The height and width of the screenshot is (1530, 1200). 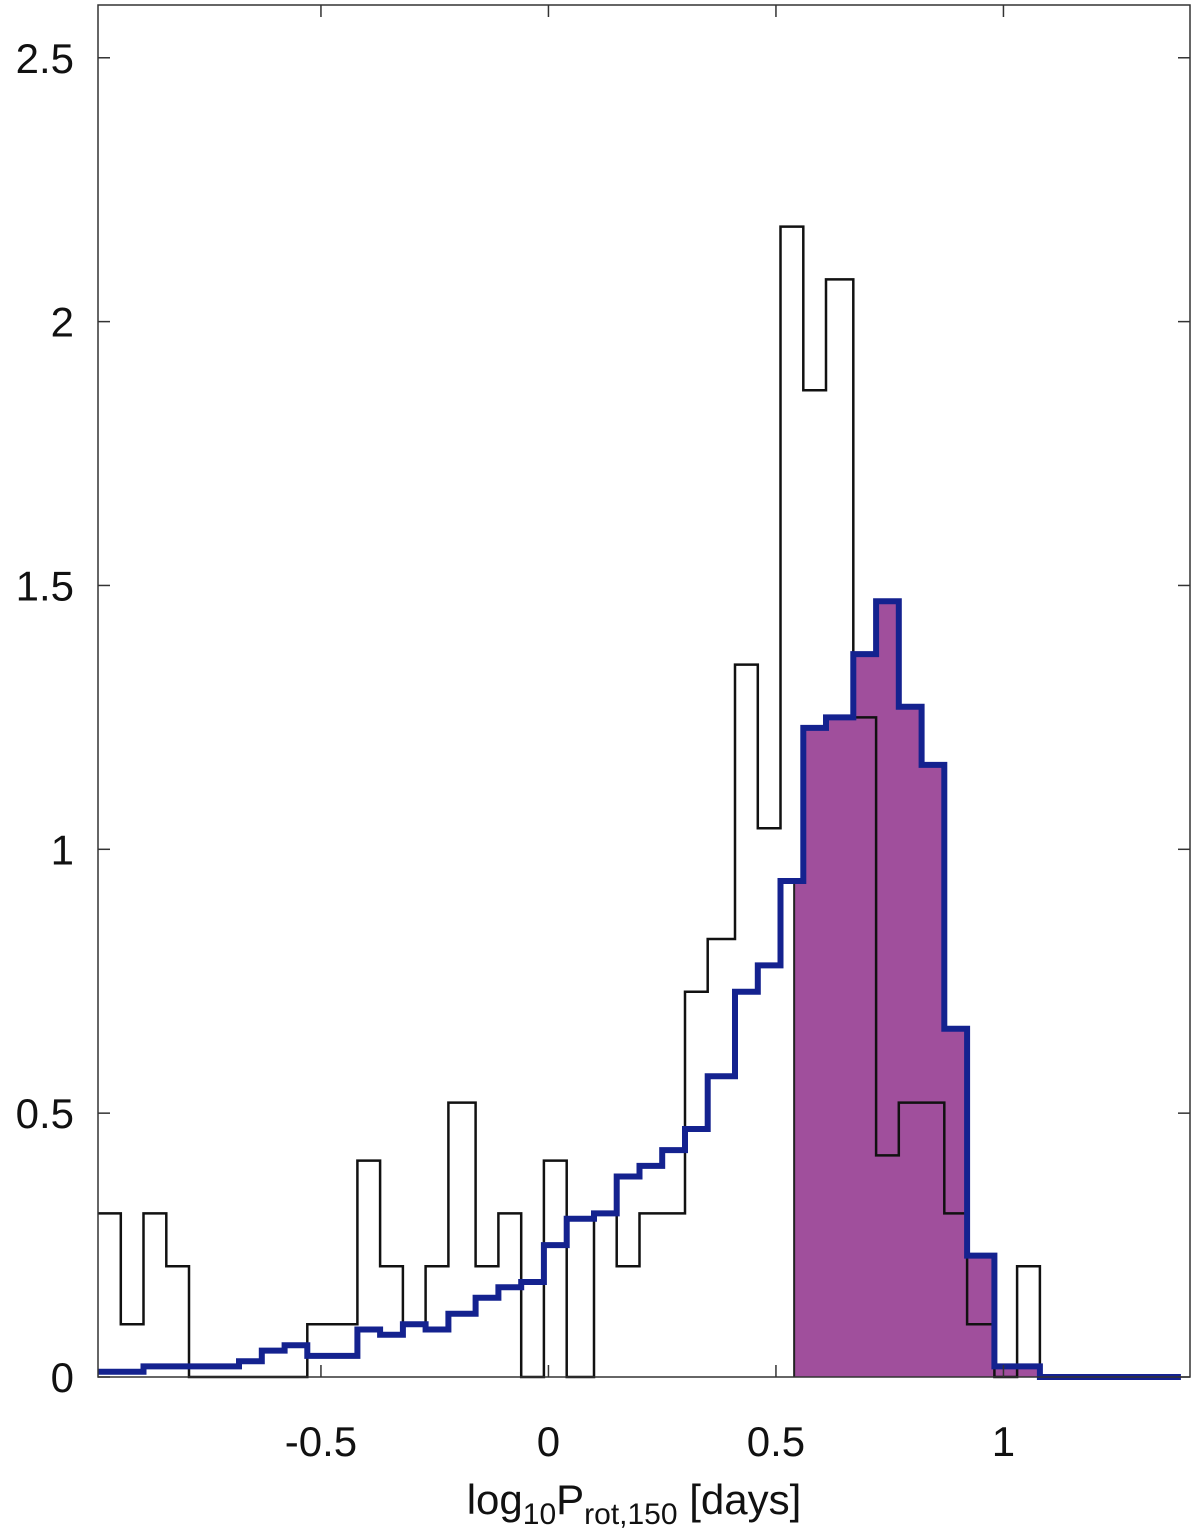 What do you see at coordinates (62, 1377) in the screenshot?
I see `y-tick-label: 0` at bounding box center [62, 1377].